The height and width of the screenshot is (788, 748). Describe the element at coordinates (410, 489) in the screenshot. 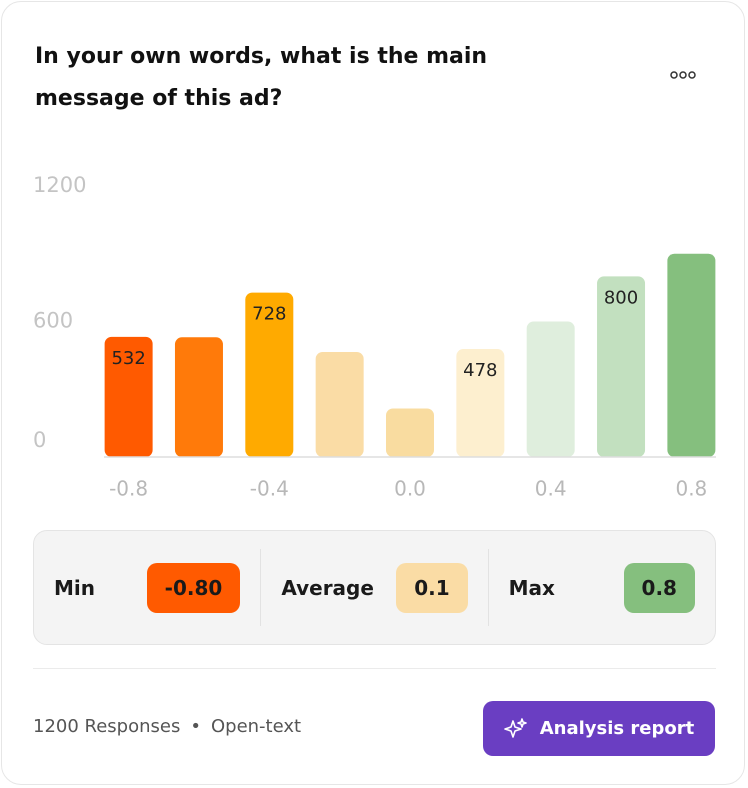

I see `x-tick-label: 0.0` at that location.